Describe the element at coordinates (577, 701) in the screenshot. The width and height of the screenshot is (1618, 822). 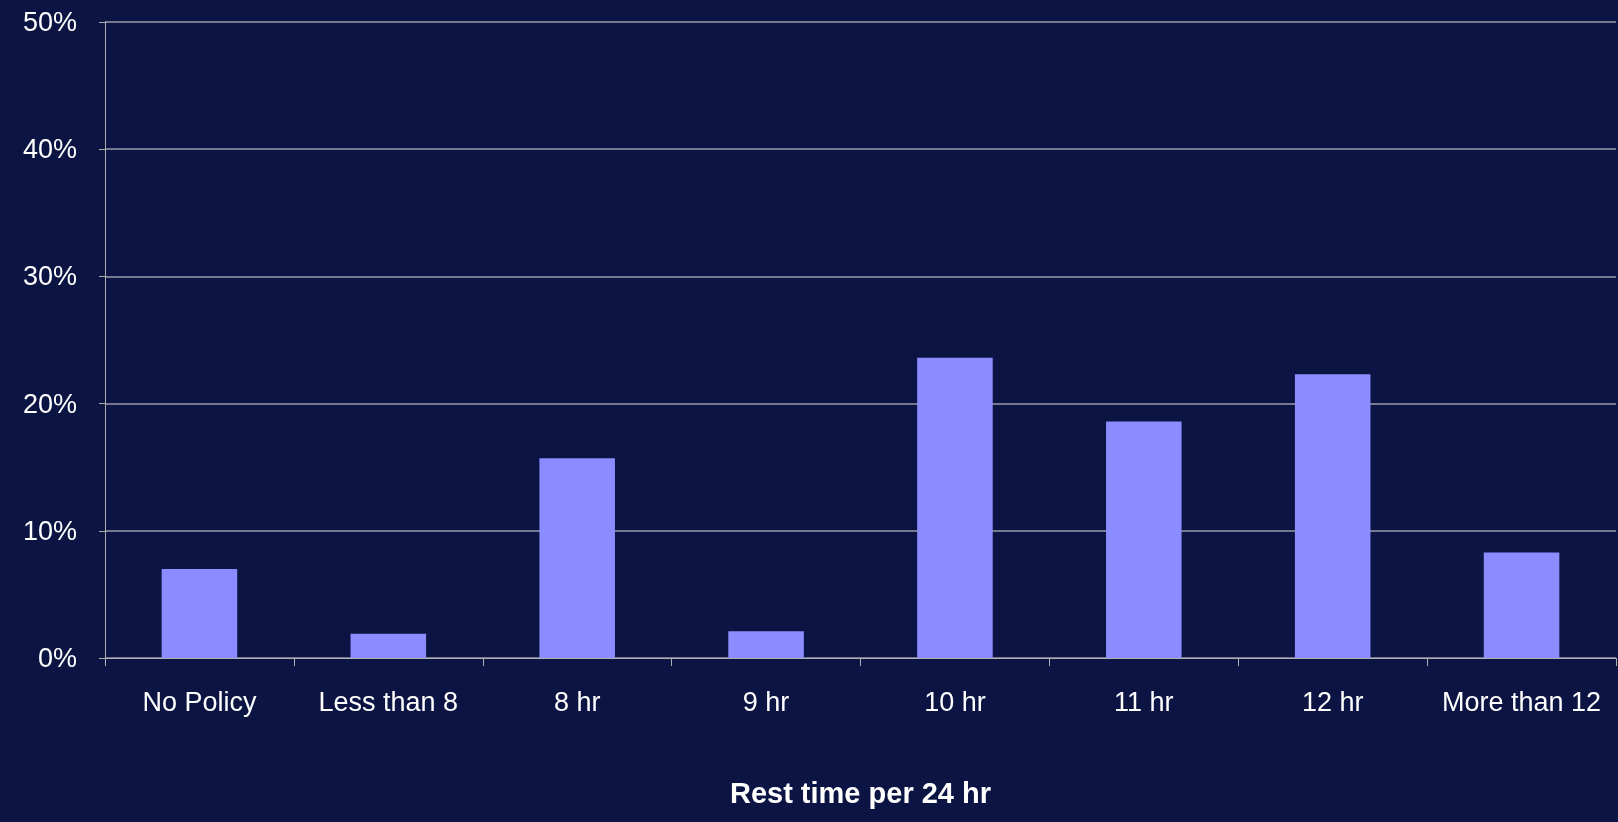
I see `x-tick-label: 8 hr` at that location.